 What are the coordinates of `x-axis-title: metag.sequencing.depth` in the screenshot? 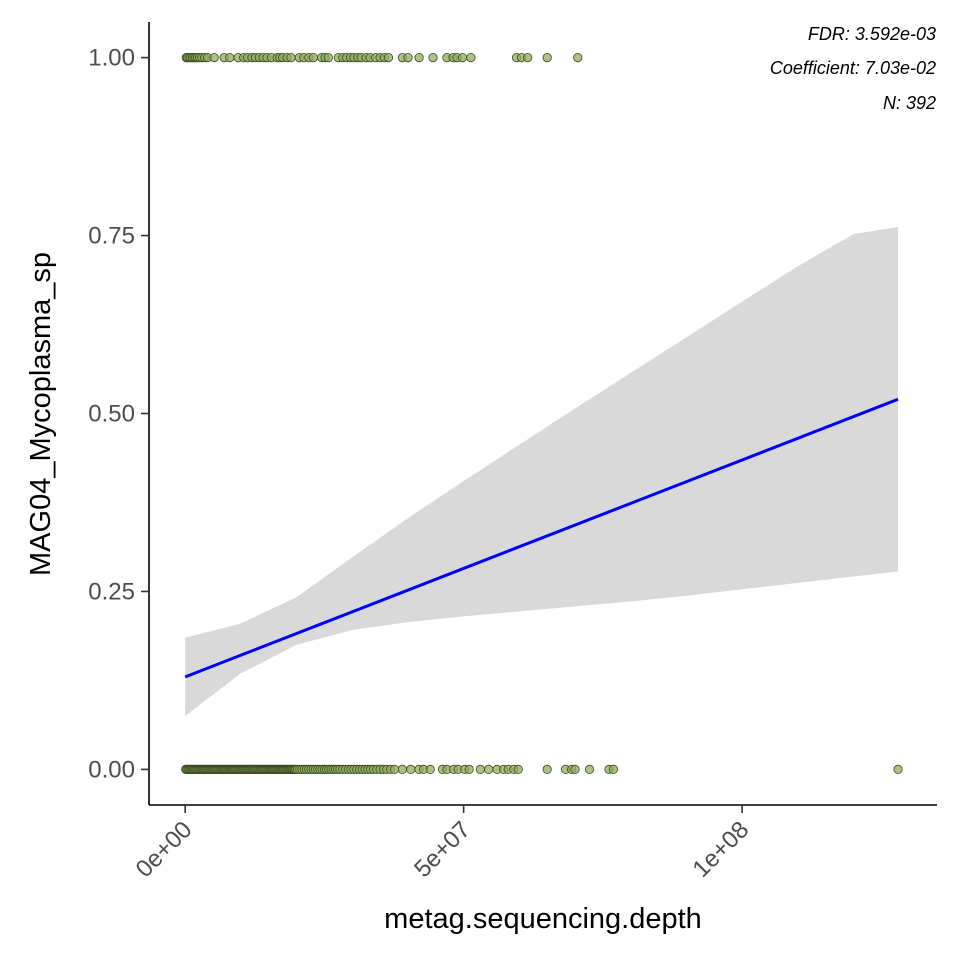 It's located at (543, 919).